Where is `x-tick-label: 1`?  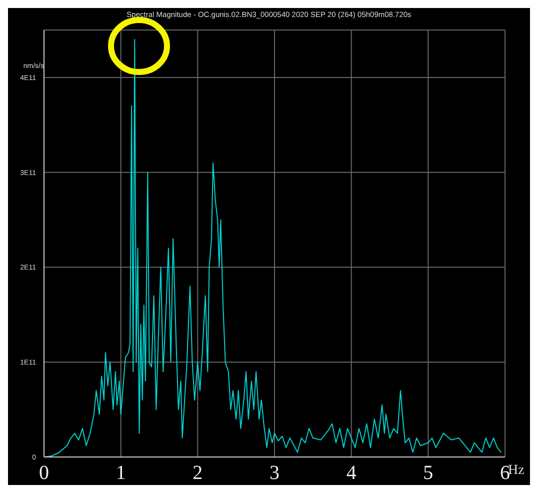
x-tick-label: 1 is located at coordinates (121, 473).